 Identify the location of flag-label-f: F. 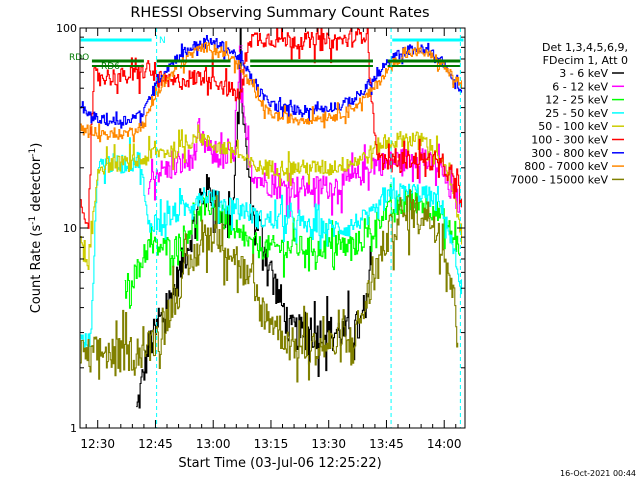
(240, 50).